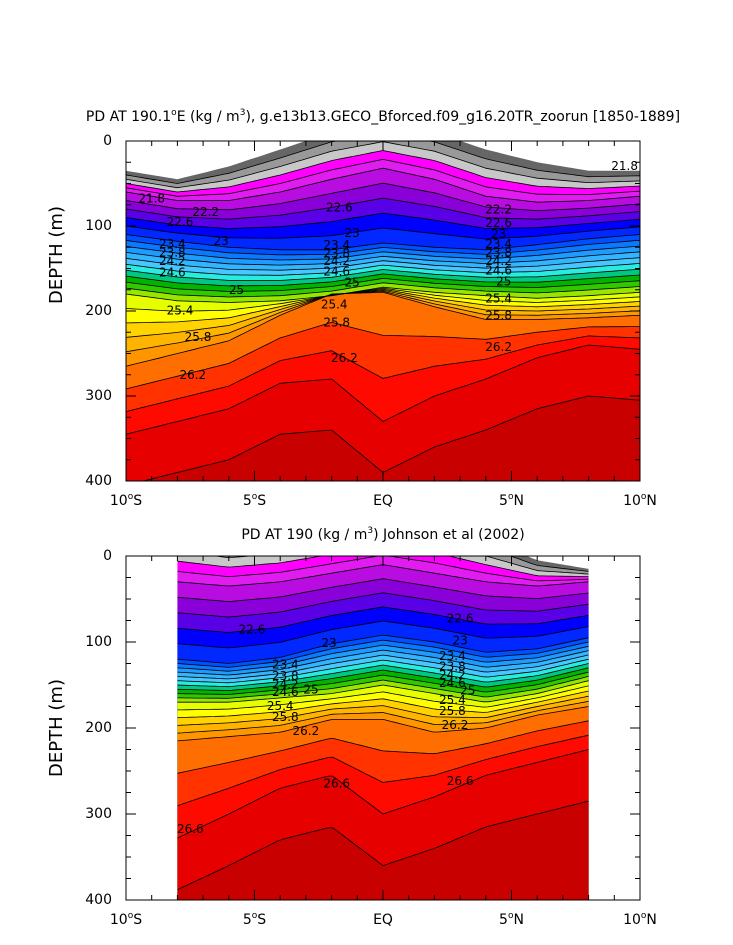 Image resolution: width=733 pixels, height=945 pixels. Describe the element at coordinates (247, 501) in the screenshot. I see `x-tick-num: 5` at that location.